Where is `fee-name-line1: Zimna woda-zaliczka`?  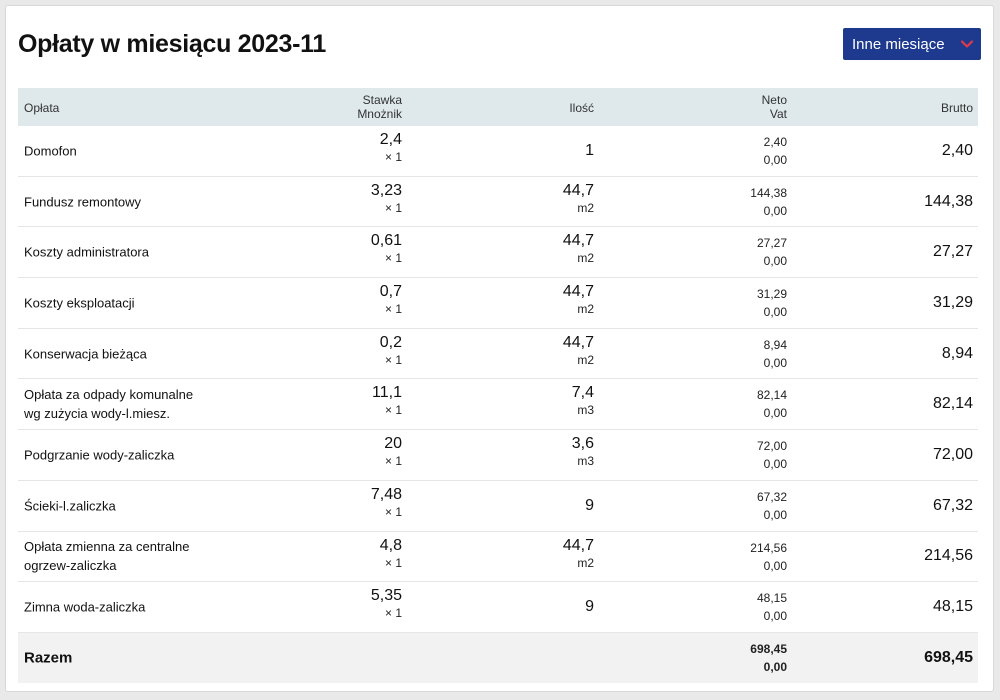 fee-name-line1: Zimna woda-zaliczka is located at coordinates (85, 607).